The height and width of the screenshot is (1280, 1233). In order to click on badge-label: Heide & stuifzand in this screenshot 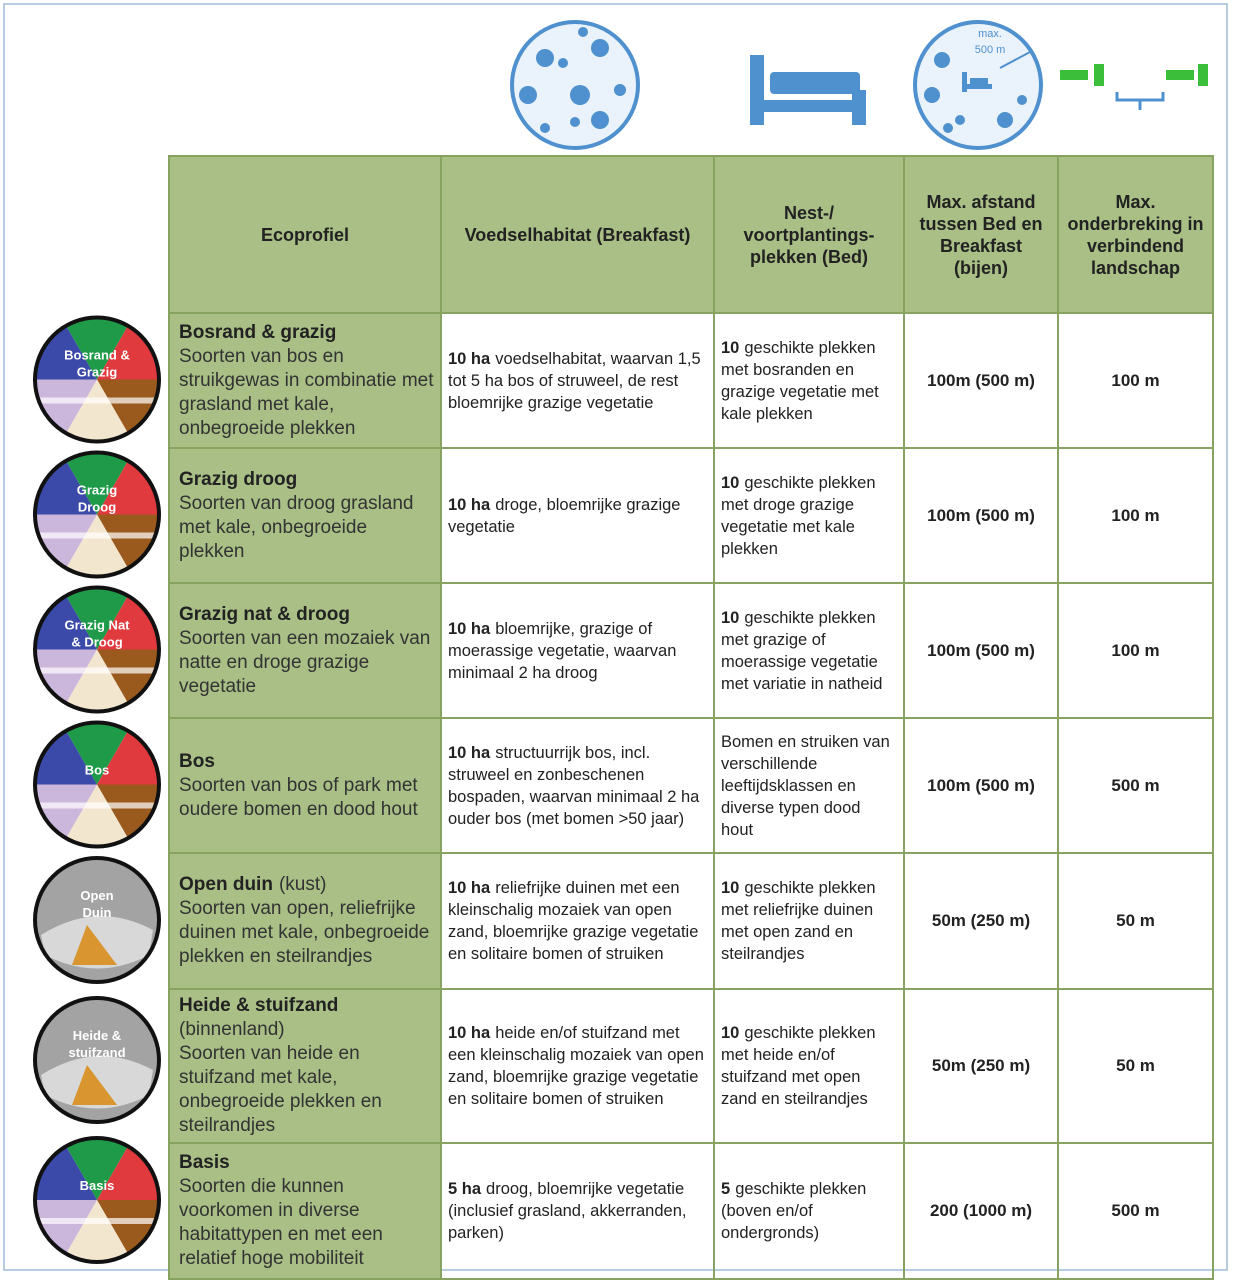, I will do `click(96, 1044)`.